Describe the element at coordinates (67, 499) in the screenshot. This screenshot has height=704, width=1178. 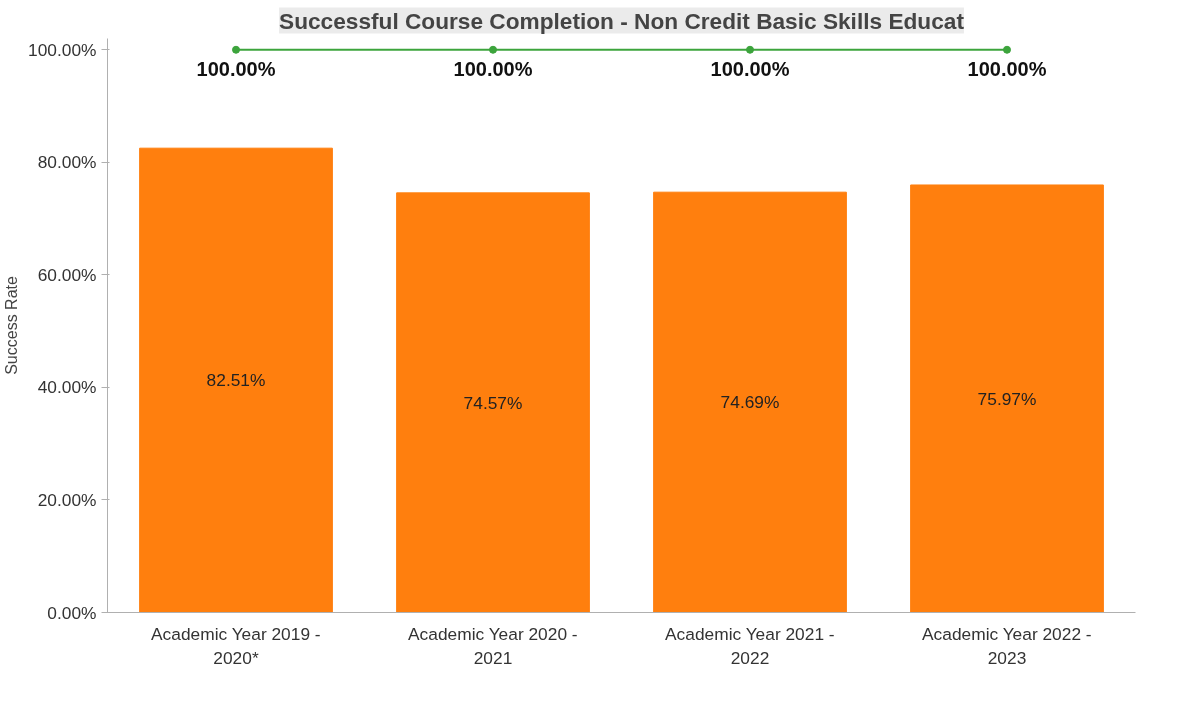
I see `y-tick-label: 20.00%` at that location.